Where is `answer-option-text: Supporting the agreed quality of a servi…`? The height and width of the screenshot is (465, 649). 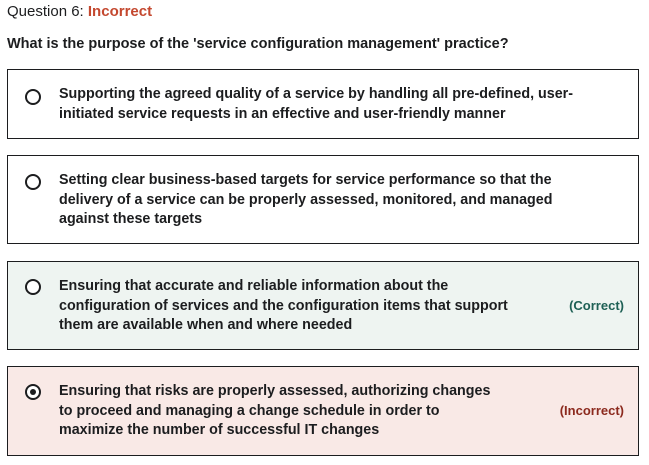 answer-option-text: Supporting the agreed quality of a servi… is located at coordinates (316, 104).